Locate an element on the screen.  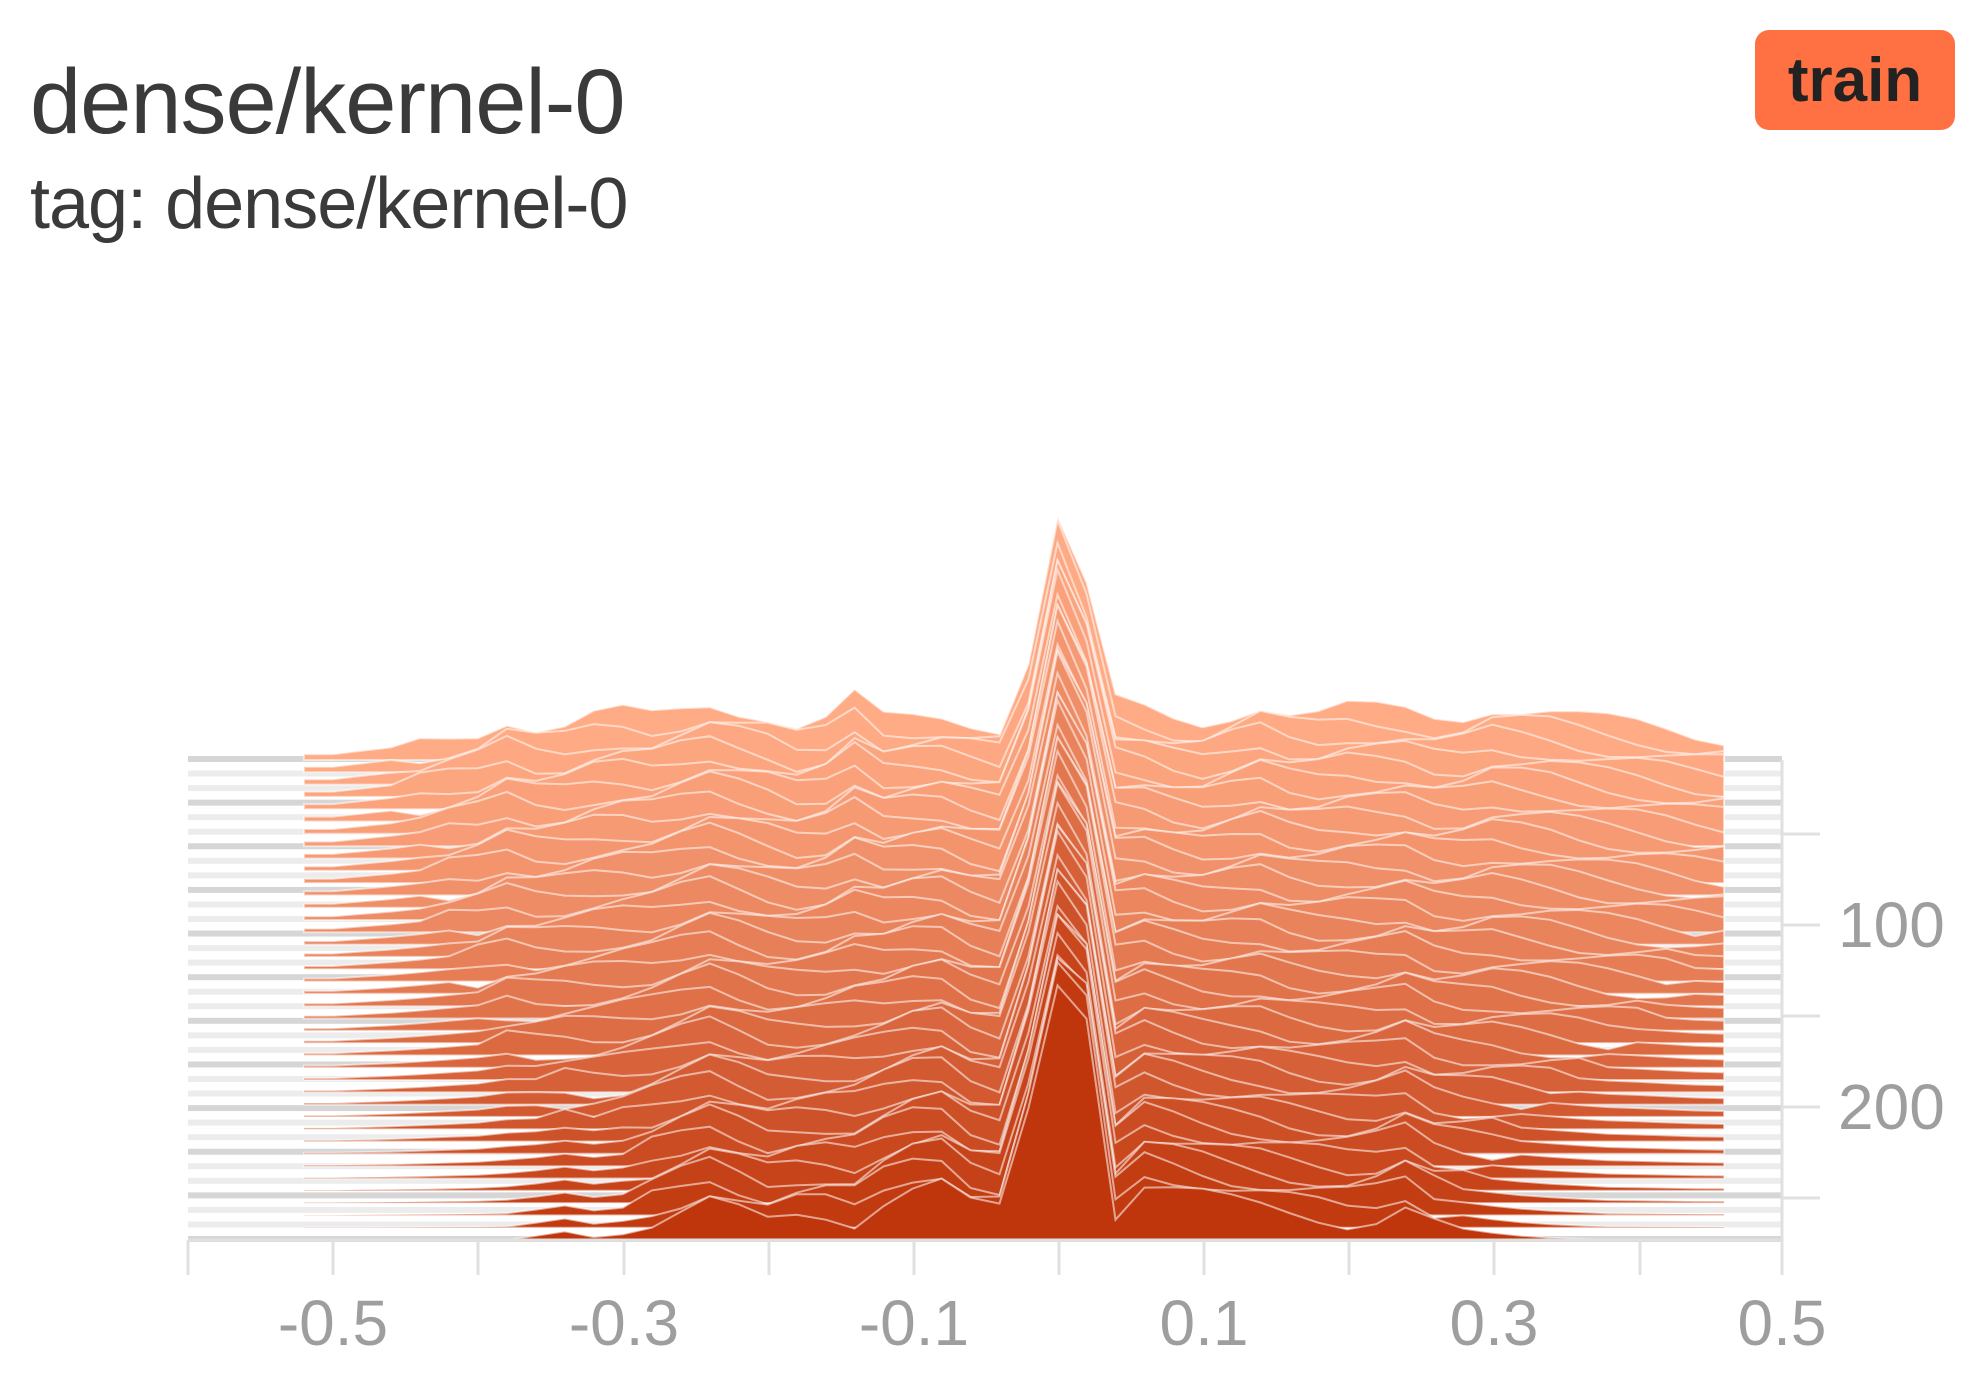
x-tick-label: -0.1 is located at coordinates (914, 1323).